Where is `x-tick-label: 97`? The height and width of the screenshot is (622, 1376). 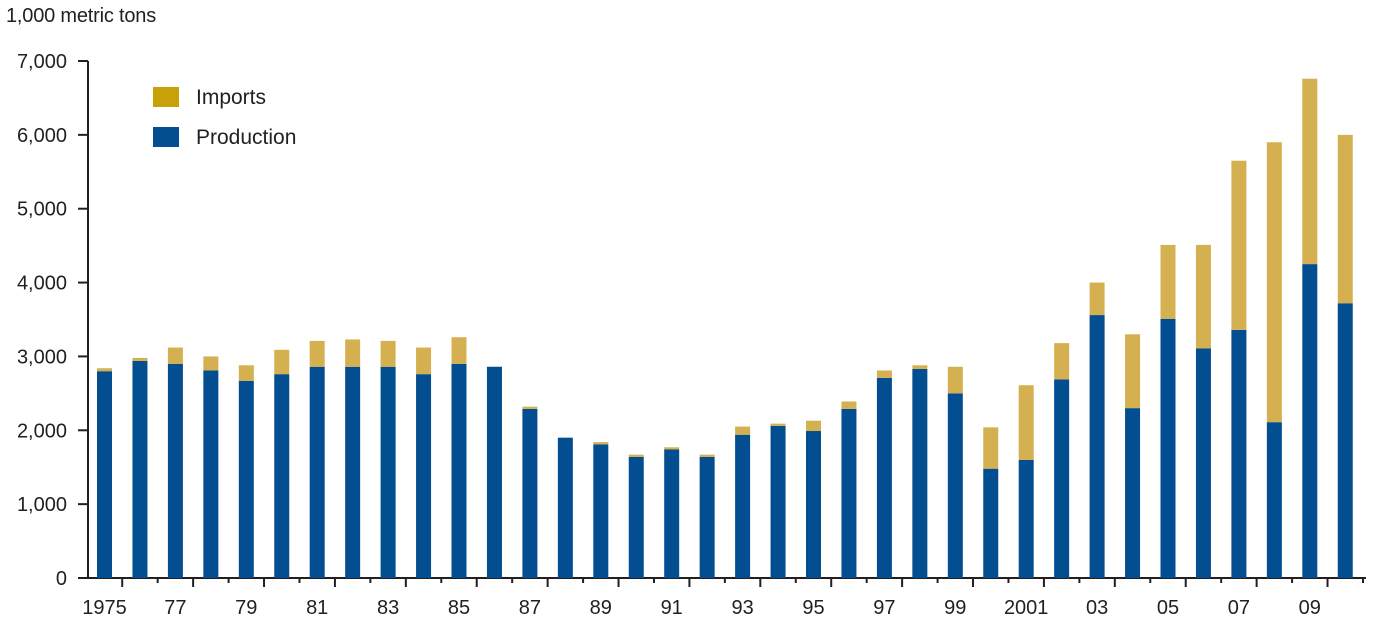
x-tick-label: 97 is located at coordinates (884, 608).